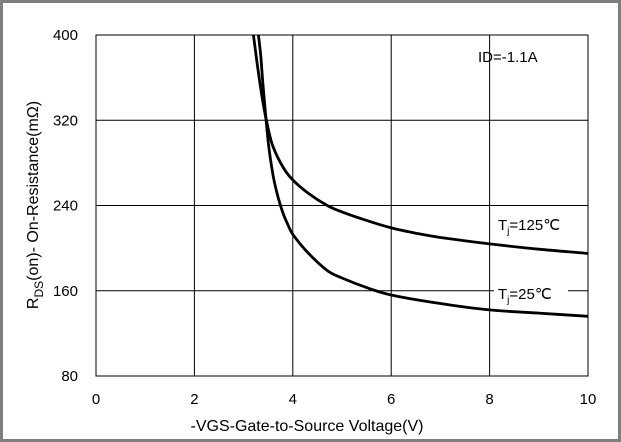  I want to click on y-tick-label: 240, so click(65, 206).